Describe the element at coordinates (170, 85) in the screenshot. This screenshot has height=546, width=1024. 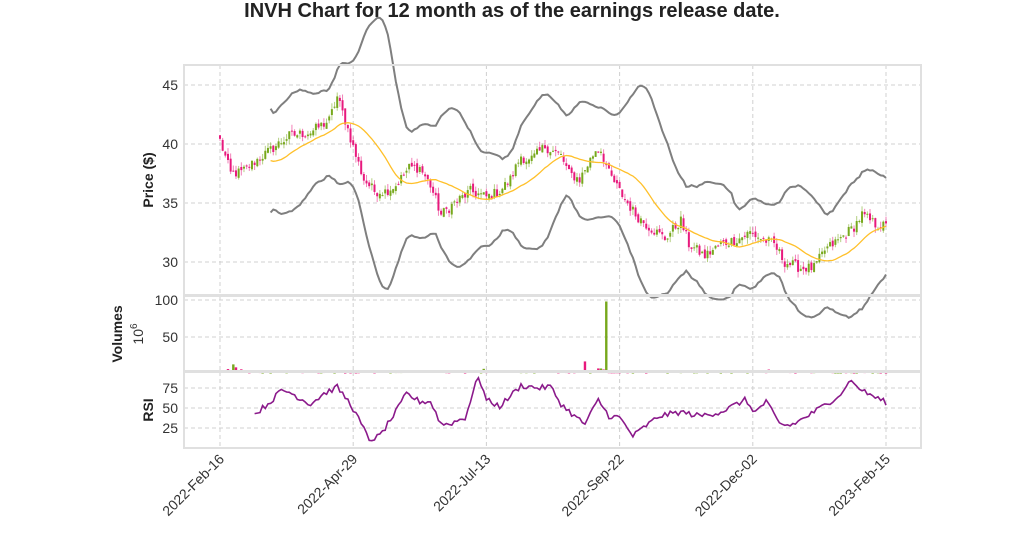
I see `price-y-tick-label: 45` at that location.